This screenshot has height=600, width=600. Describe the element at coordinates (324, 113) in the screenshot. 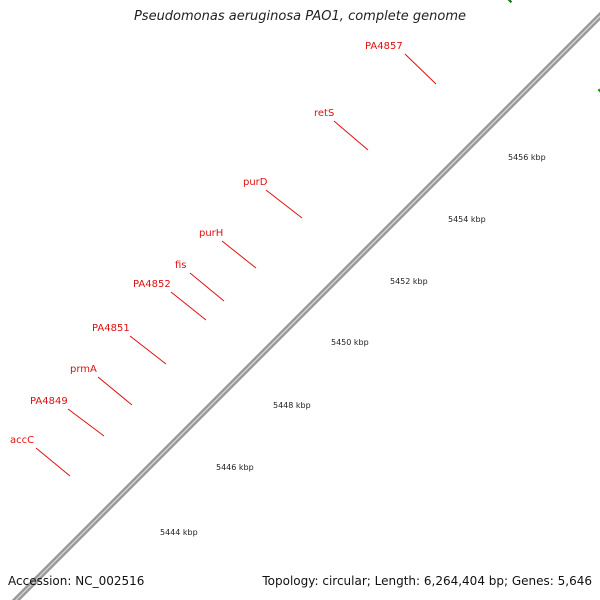

I see `gene-label: retS` at that location.